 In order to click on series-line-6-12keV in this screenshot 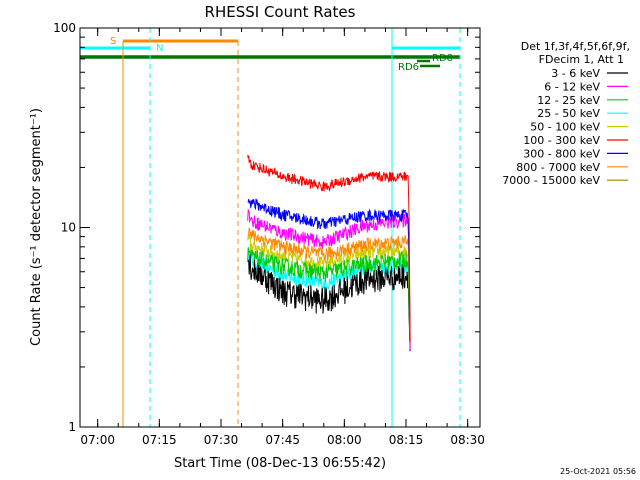, I will do `click(329, 279)`.